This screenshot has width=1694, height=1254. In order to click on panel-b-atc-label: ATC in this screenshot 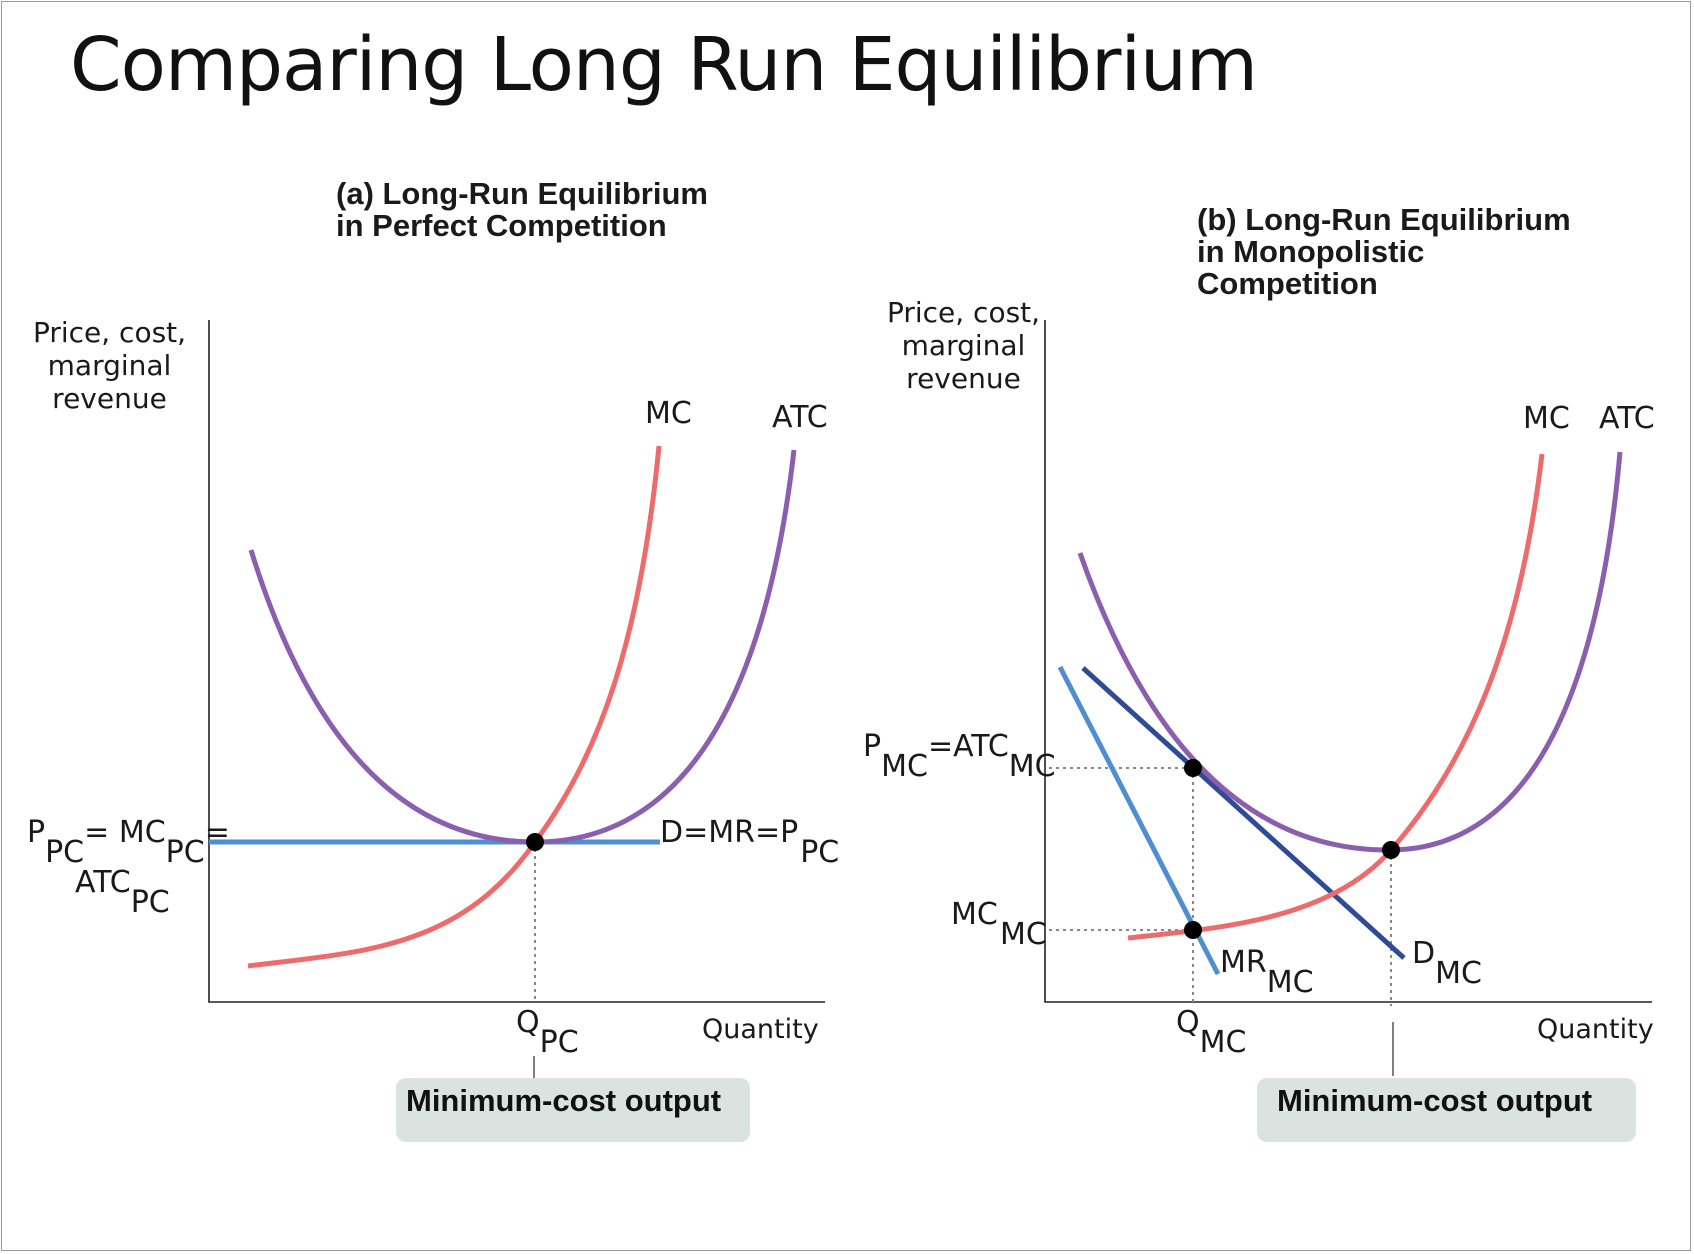, I will do `click(1627, 418)`.